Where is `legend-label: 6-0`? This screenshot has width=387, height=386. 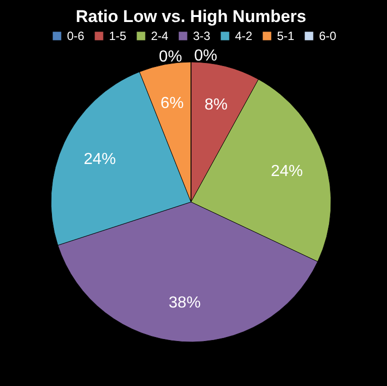
legend-label: 6-0 is located at coordinates (328, 36).